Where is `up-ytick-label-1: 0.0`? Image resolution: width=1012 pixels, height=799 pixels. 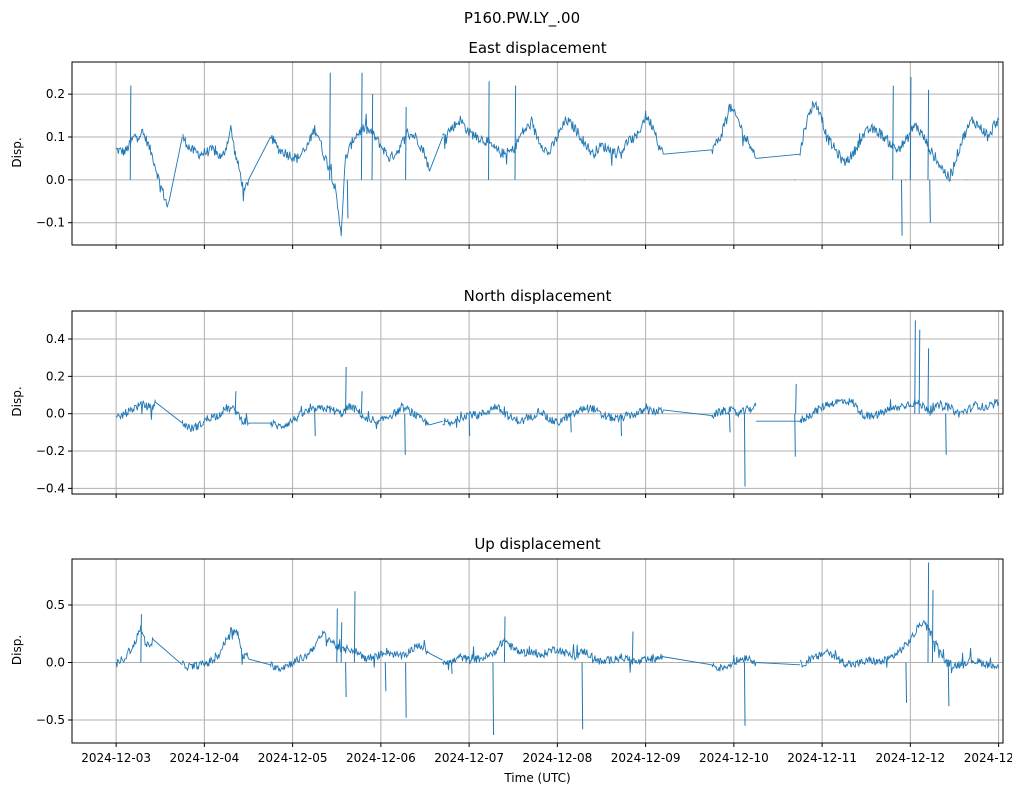 up-ytick-label-1: 0.0 is located at coordinates (55, 663).